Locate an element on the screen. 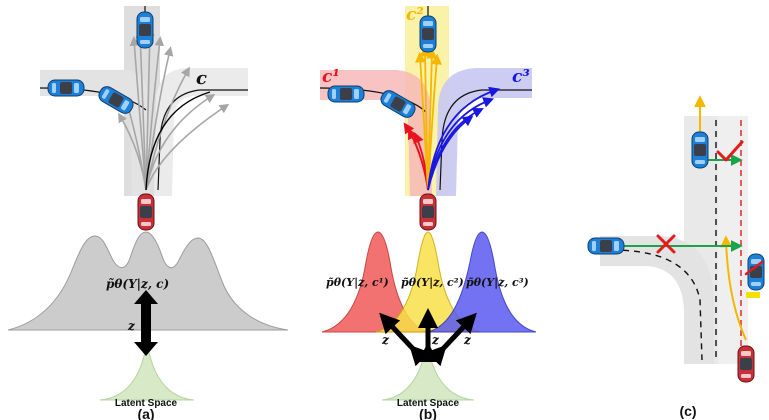 Image resolution: width=769 pixels, height=420 pixels. context-label-c3: c³ is located at coordinates (521, 77).